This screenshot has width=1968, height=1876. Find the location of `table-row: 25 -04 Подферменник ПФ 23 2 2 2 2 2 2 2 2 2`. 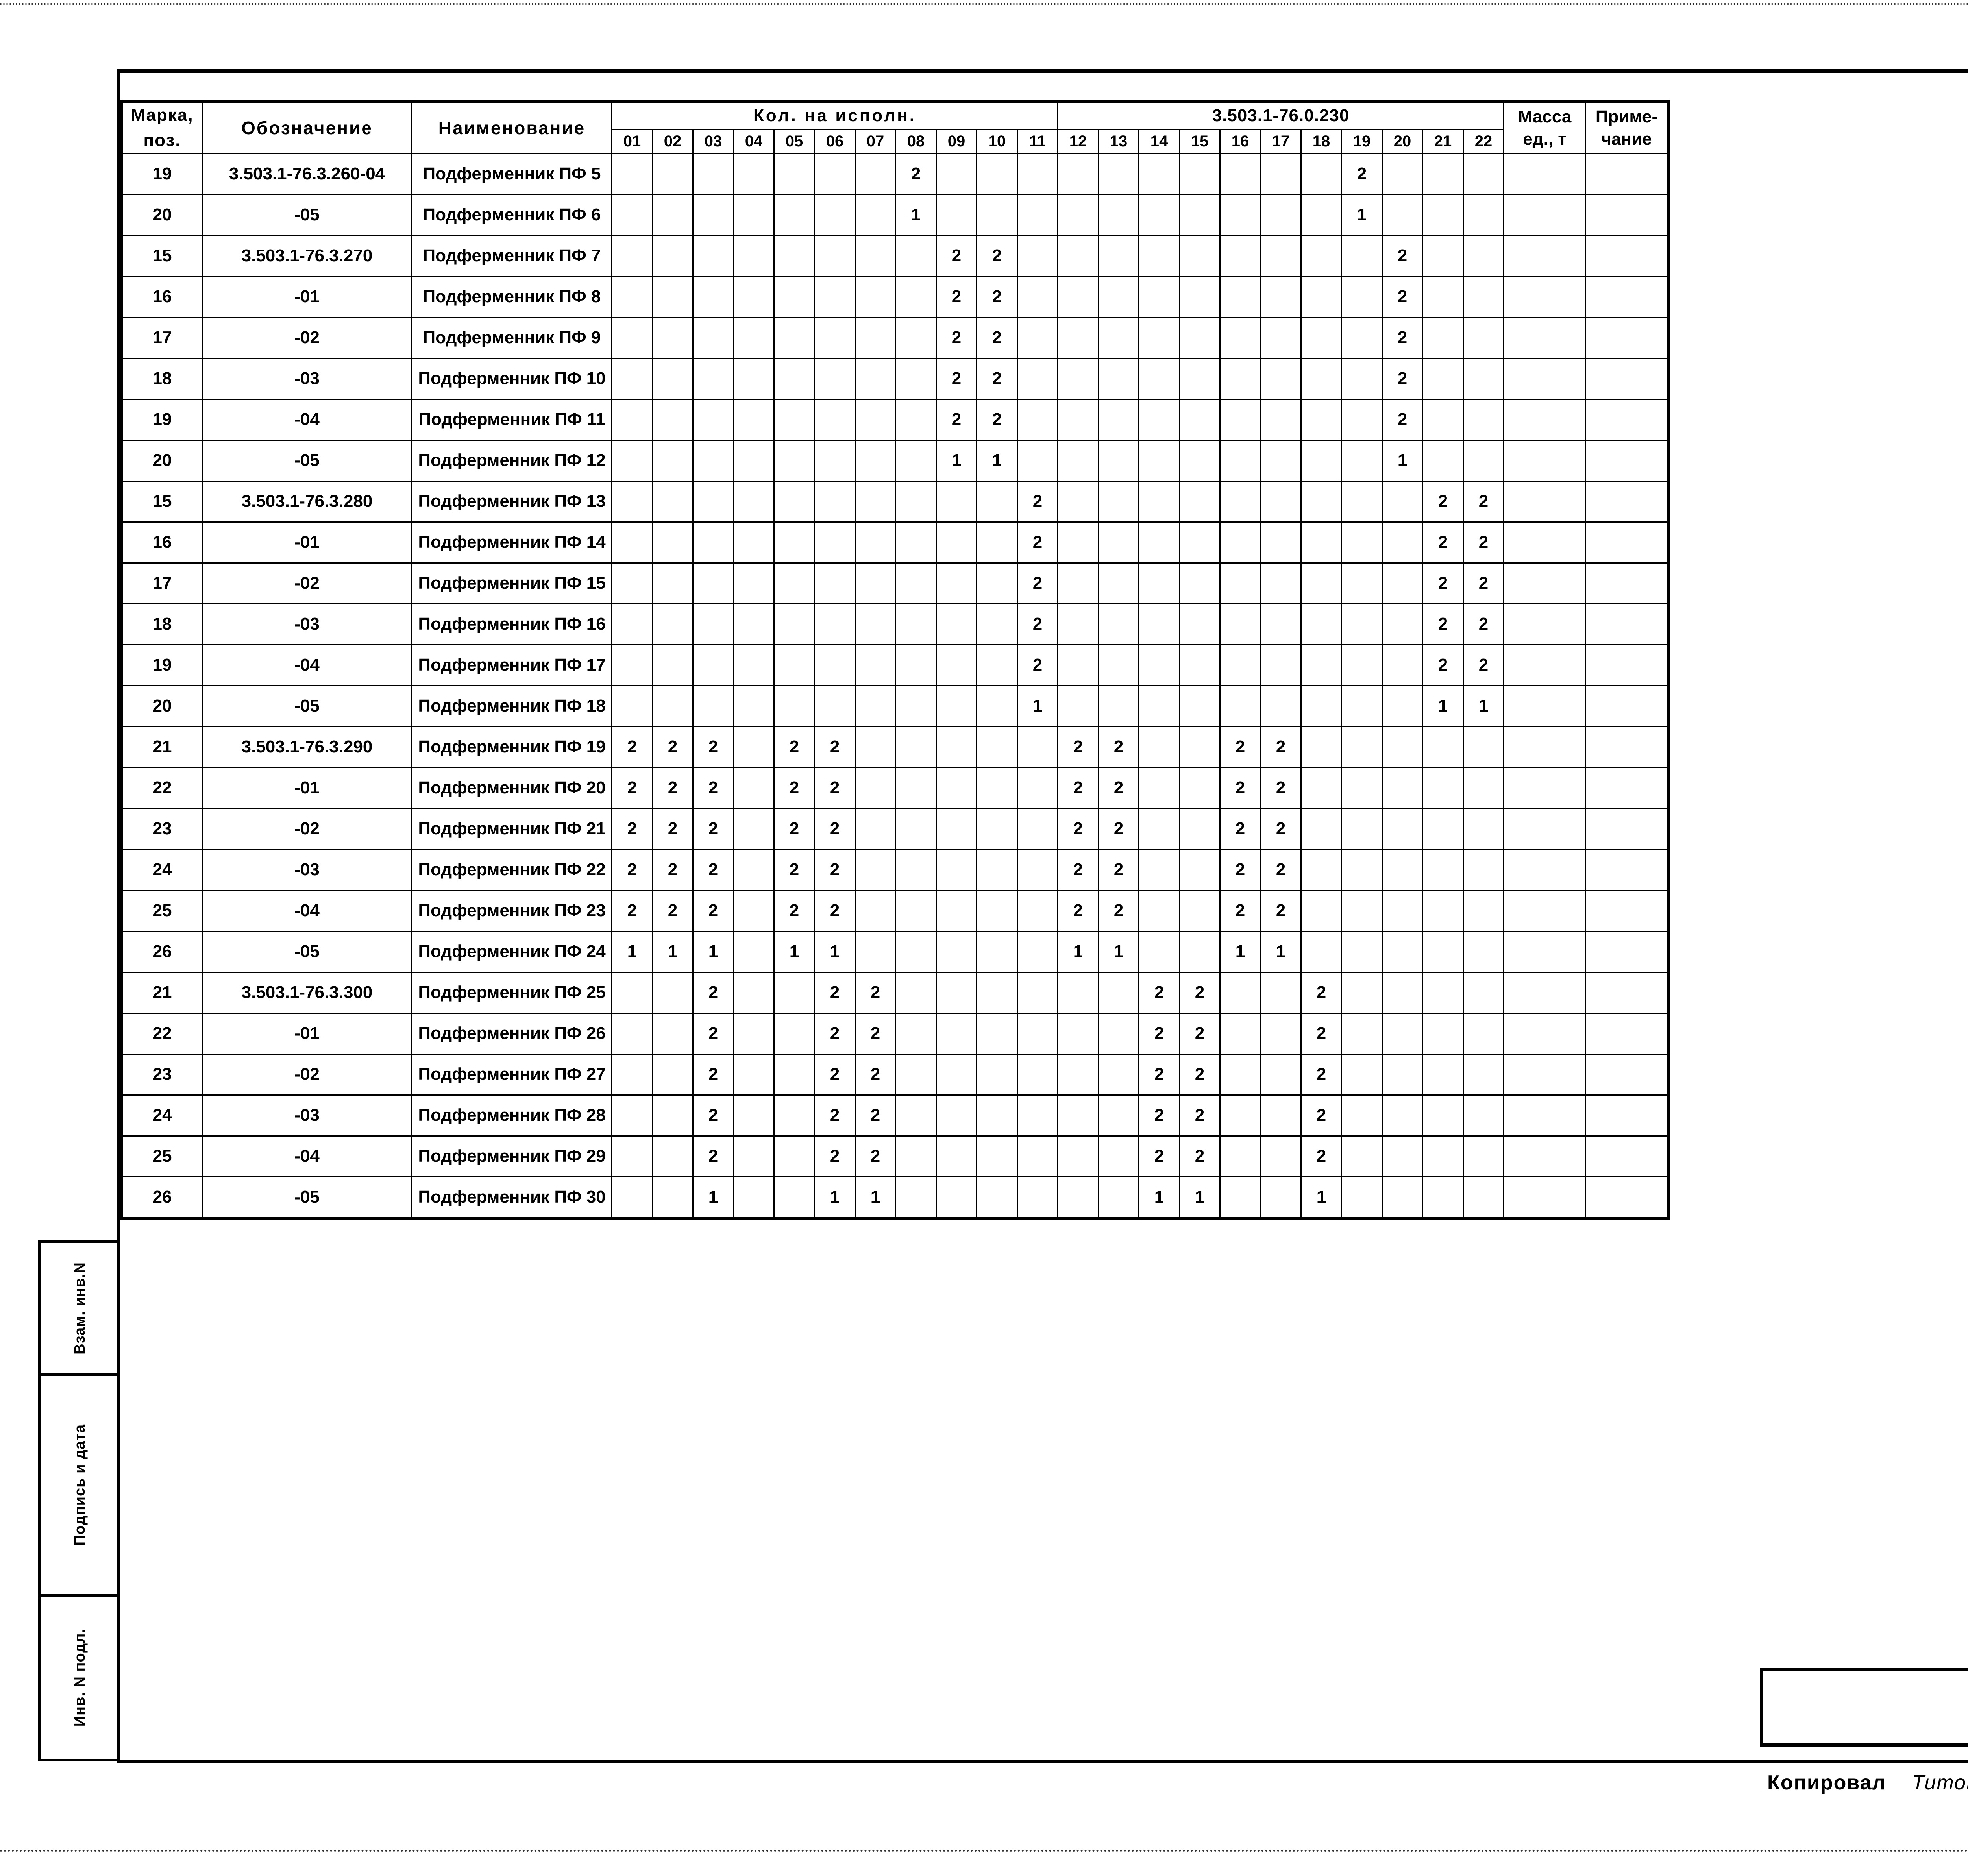

table-row: 25 -04 Подферменник ПФ 23 2 2 2 2 2 2 2 2 2 is located at coordinates (895, 910).